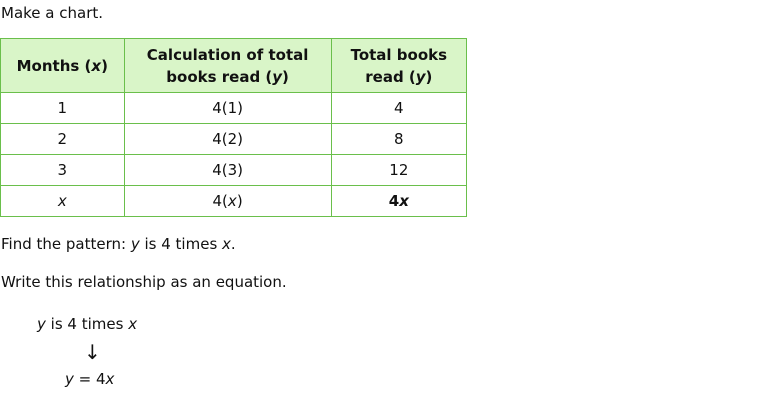 The height and width of the screenshot is (411, 760). What do you see at coordinates (227, 108) in the screenshot?
I see `cell-calculation: 4(1)` at bounding box center [227, 108].